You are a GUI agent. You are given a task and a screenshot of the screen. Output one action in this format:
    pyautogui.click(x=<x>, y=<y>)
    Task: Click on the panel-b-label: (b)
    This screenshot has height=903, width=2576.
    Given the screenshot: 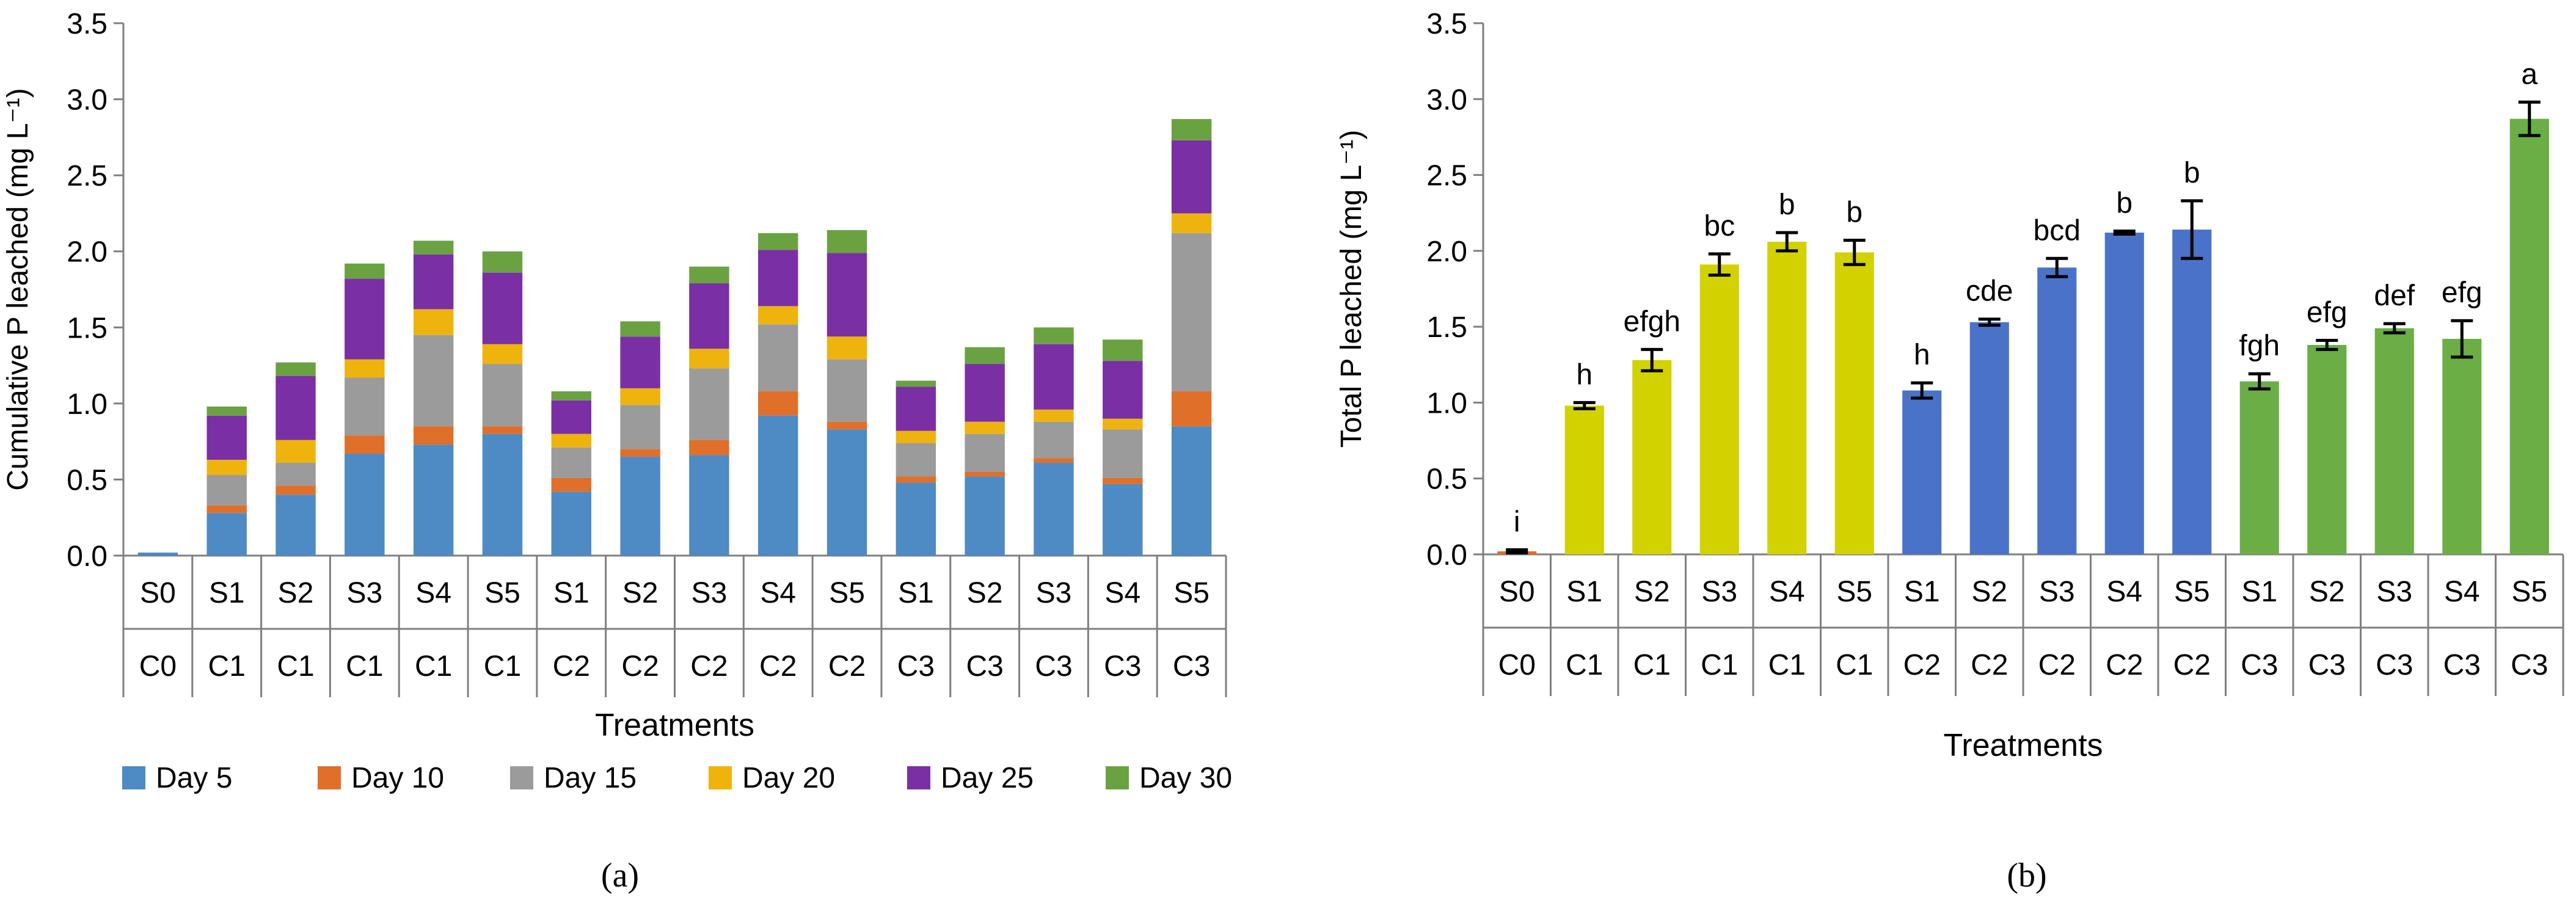 What is the action you would take?
    pyautogui.click(x=2027, y=875)
    